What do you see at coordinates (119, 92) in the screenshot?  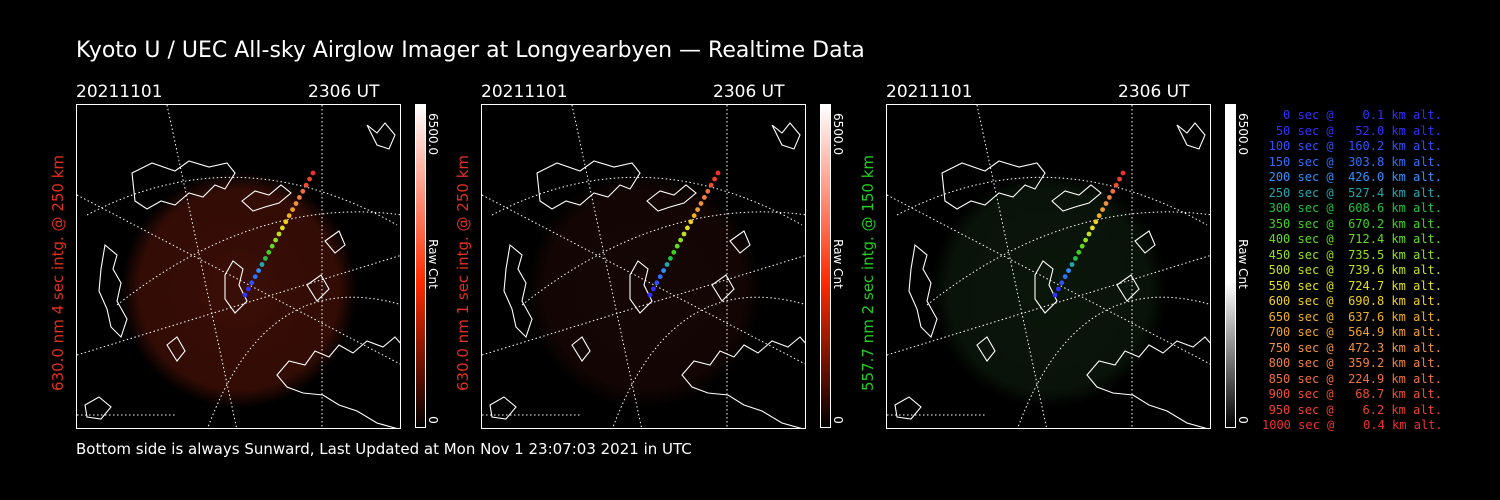 I see `panel-date: 20211101` at bounding box center [119, 92].